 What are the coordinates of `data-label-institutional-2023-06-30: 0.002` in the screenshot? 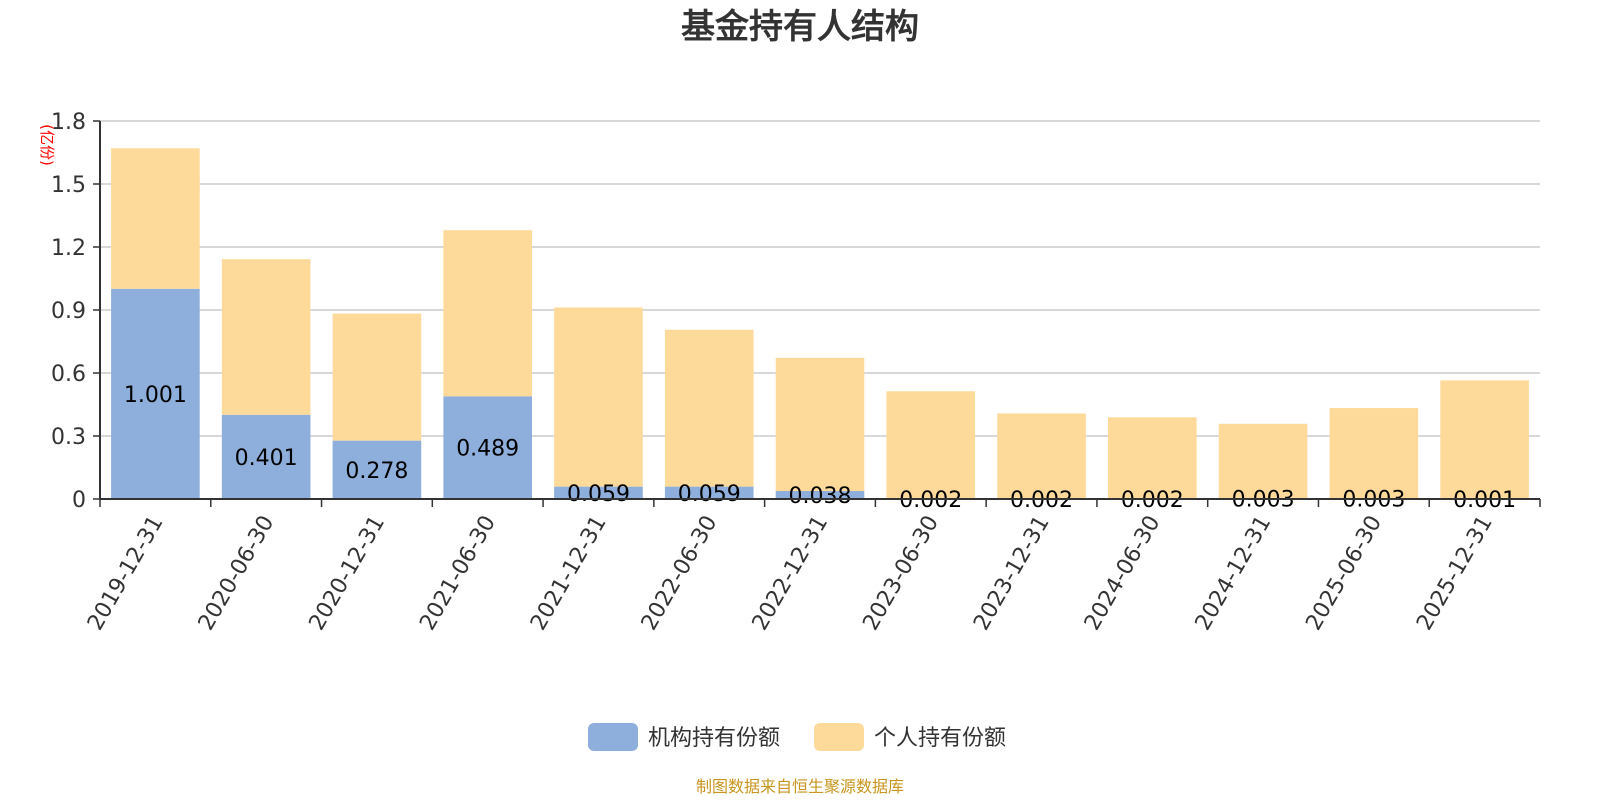 It's located at (930, 500).